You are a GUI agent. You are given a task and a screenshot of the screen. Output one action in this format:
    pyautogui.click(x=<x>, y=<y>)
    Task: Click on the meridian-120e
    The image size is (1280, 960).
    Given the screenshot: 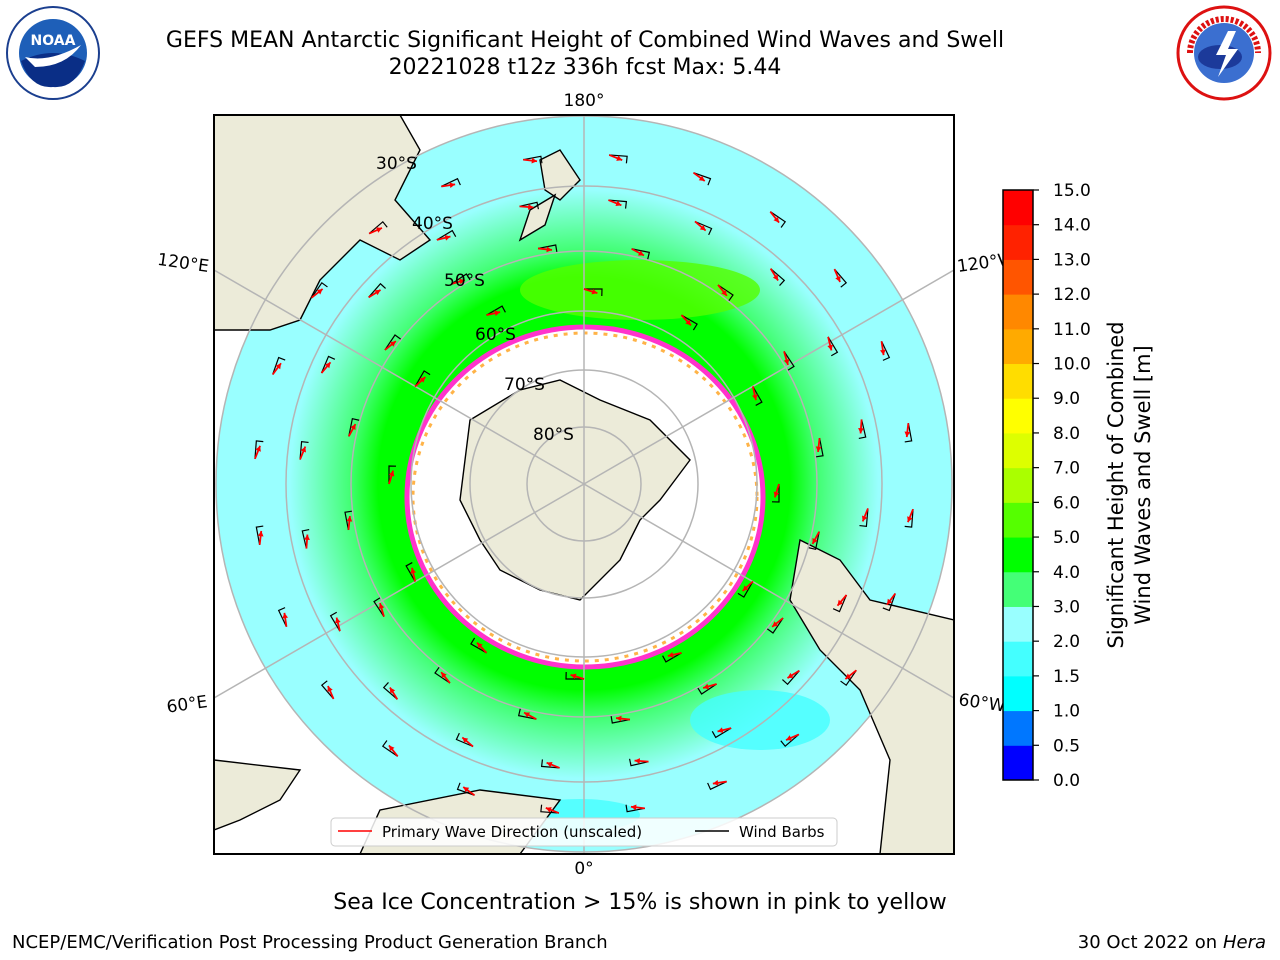 What is the action you would take?
    pyautogui.click(x=399, y=377)
    